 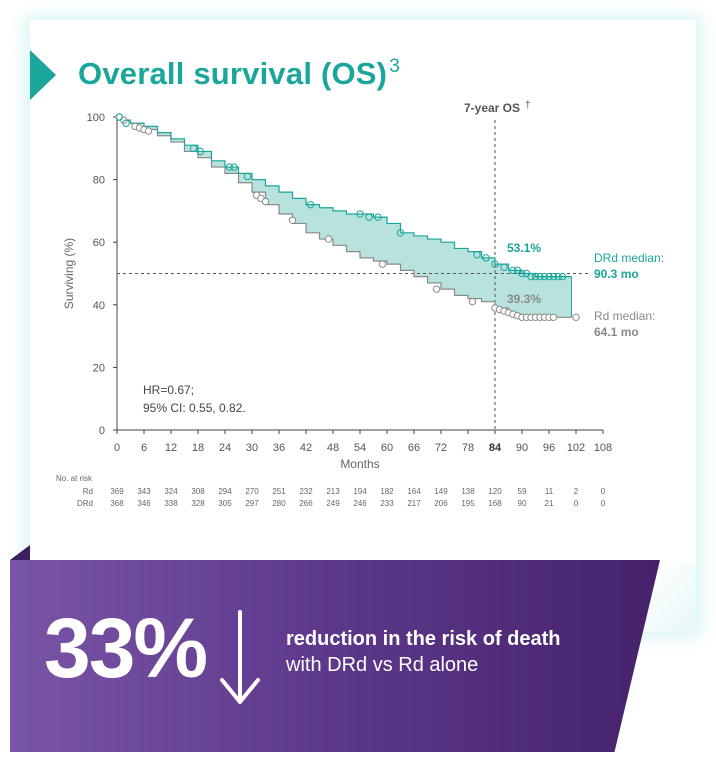 What do you see at coordinates (306, 448) in the screenshot?
I see `x-tick-label: 42` at bounding box center [306, 448].